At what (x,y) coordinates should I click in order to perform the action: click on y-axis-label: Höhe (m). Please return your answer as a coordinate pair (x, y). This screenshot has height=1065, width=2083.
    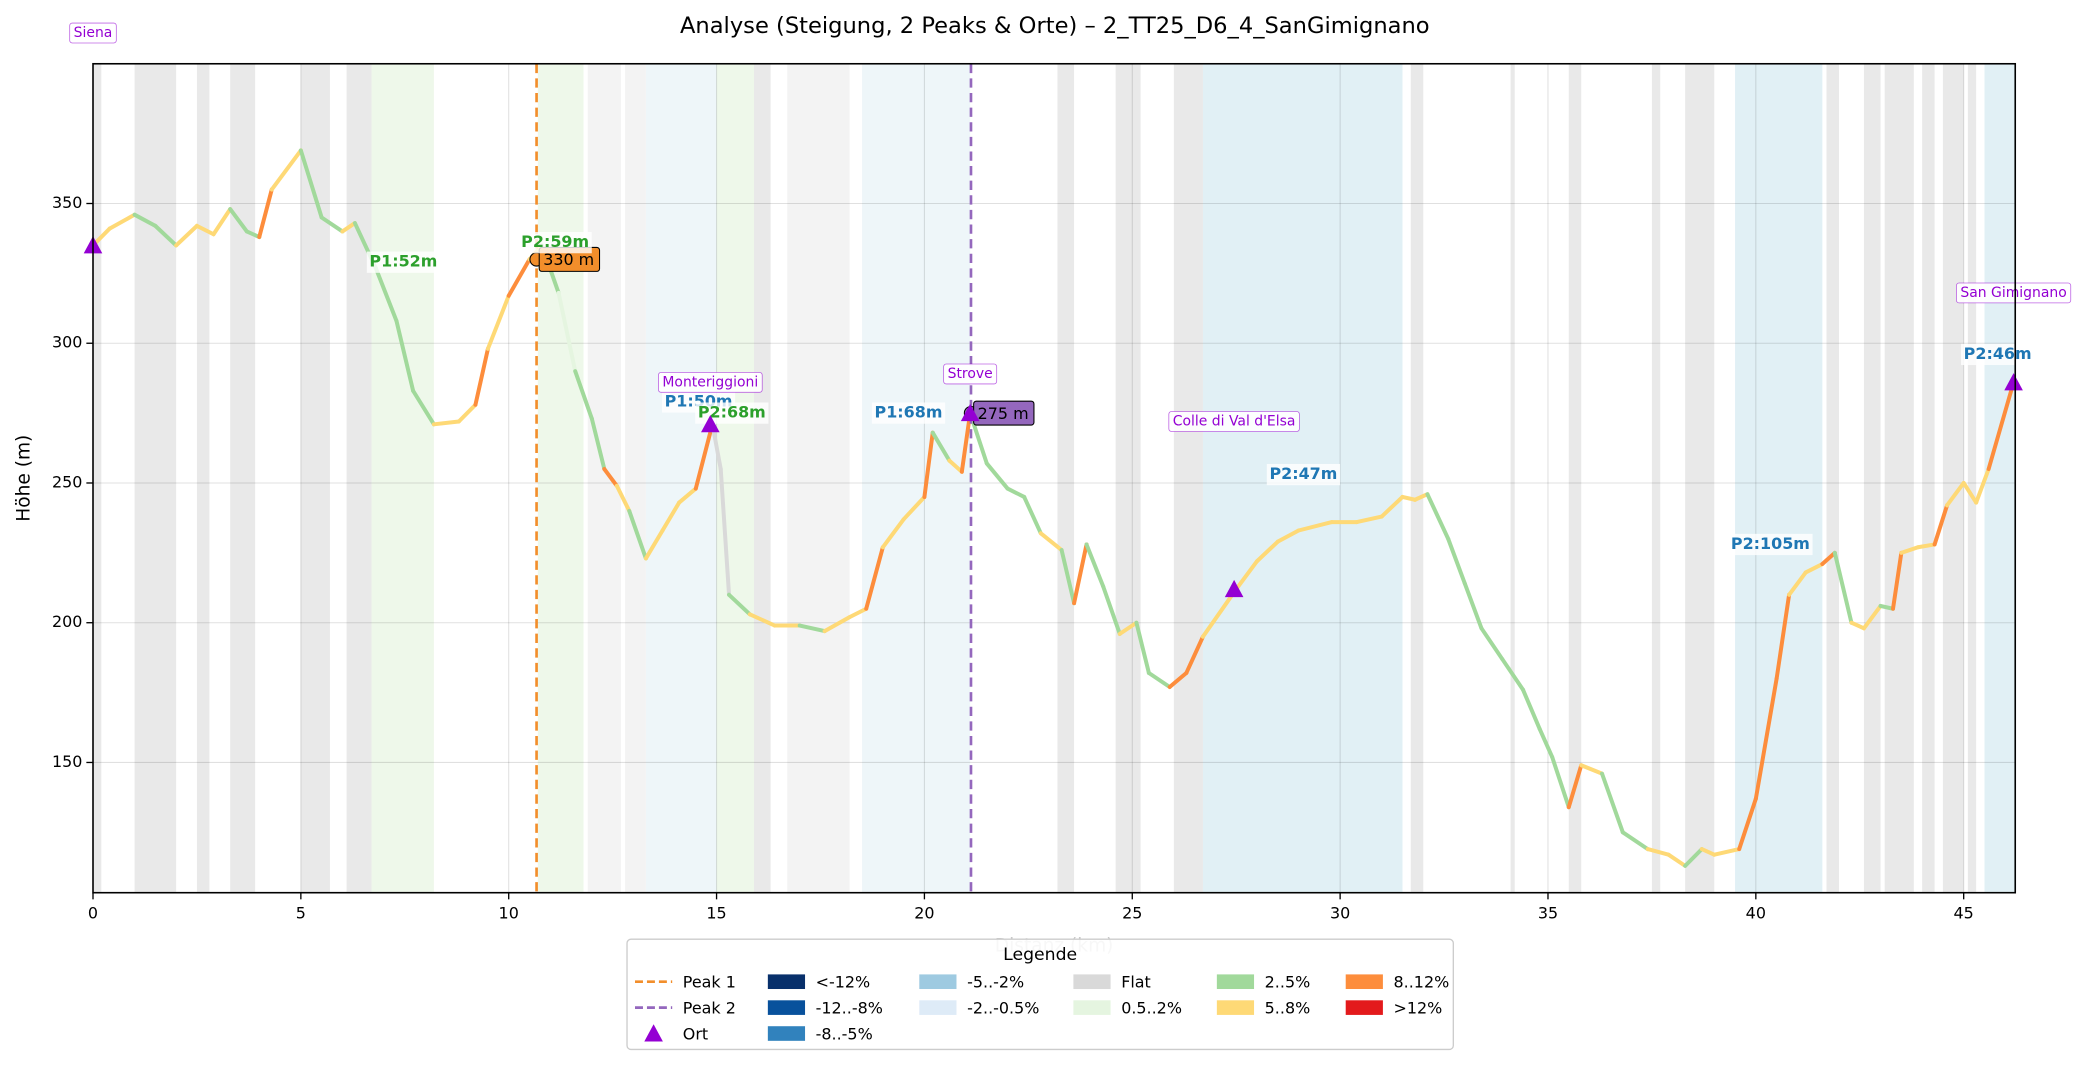
    Looking at the image, I should click on (23, 478).